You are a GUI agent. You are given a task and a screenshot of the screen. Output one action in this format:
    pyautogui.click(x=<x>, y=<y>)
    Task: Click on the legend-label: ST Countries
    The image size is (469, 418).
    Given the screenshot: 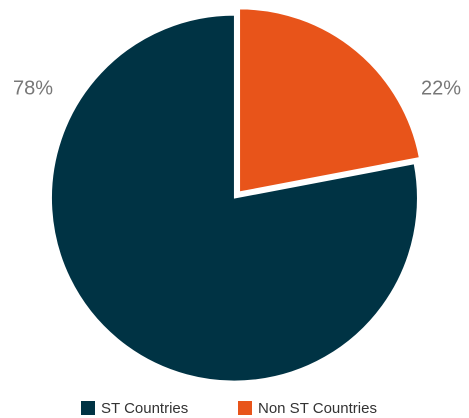 What is the action you would take?
    pyautogui.click(x=144, y=408)
    